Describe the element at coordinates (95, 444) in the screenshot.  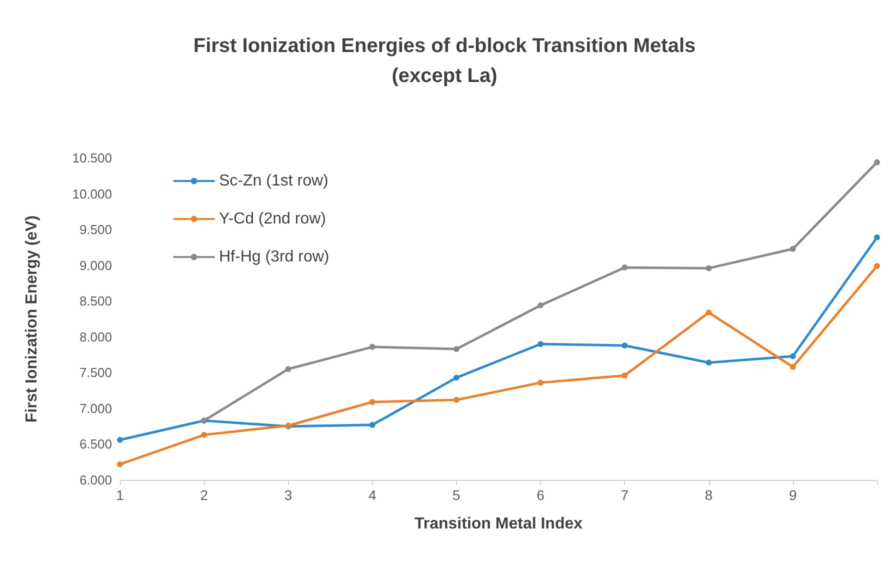
I see `y-tick-label: 6.500` at that location.